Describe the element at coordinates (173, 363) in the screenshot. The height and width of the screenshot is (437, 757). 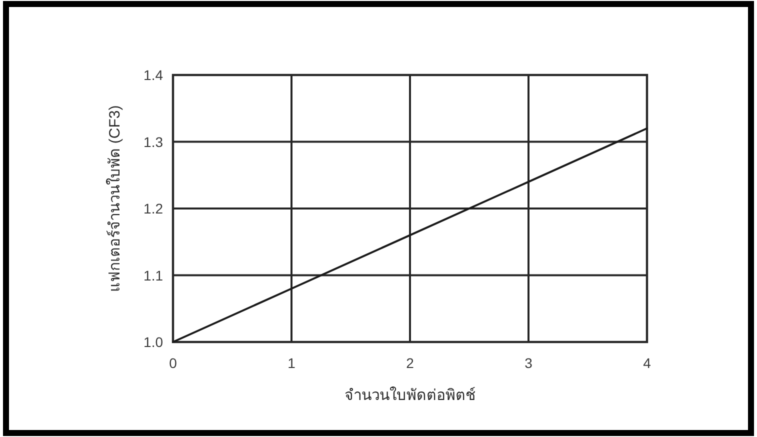
I see `x-tick-label: 0` at that location.